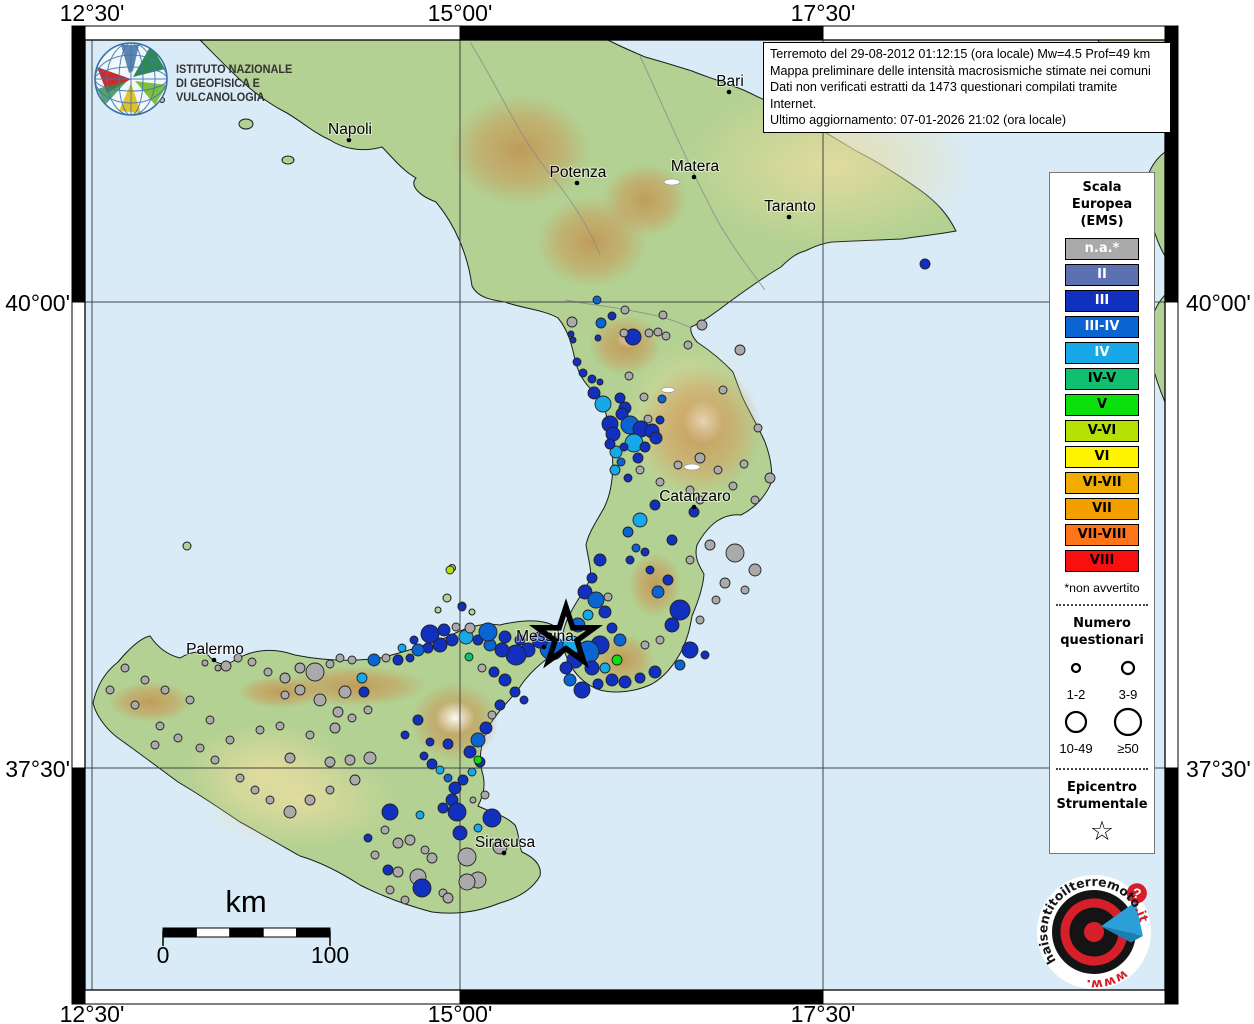 The height and width of the screenshot is (1024, 1254). What do you see at coordinates (1121, 918) in the screenshot?
I see `hsit-megaphone-icon` at bounding box center [1121, 918].